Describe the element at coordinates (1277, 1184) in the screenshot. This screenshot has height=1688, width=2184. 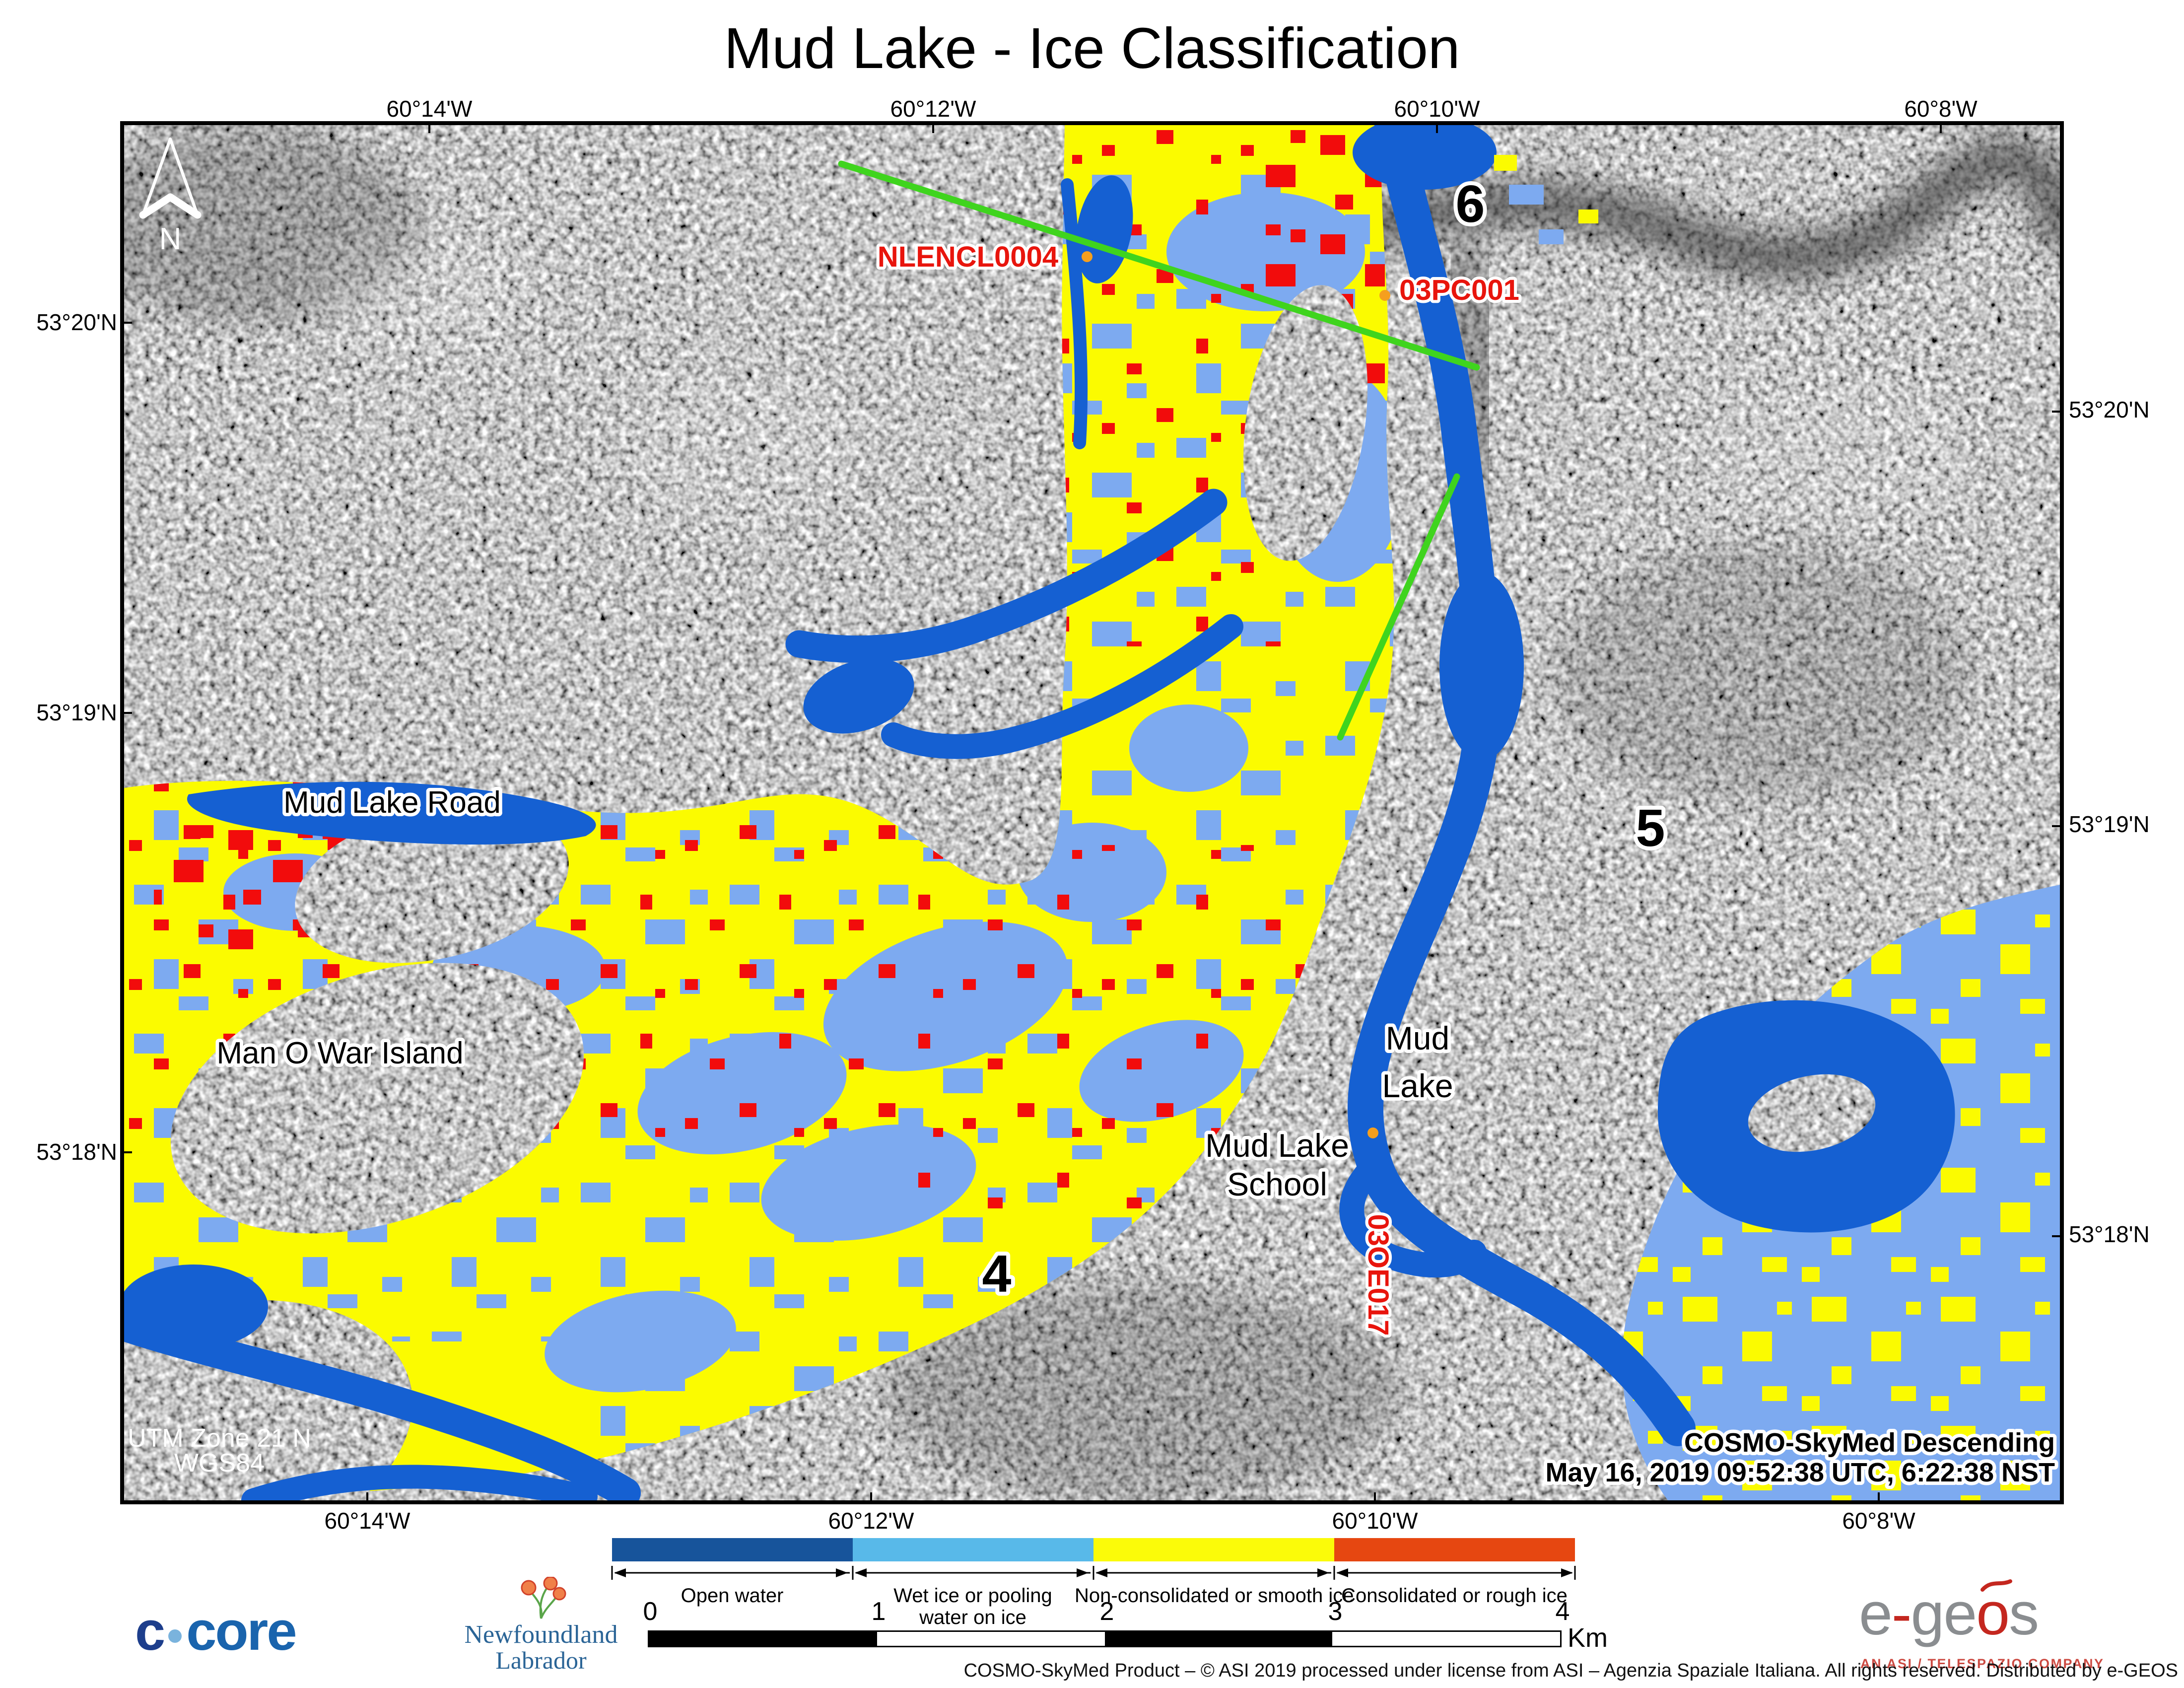
I see `label-mud-lake-school-line2: School` at that location.